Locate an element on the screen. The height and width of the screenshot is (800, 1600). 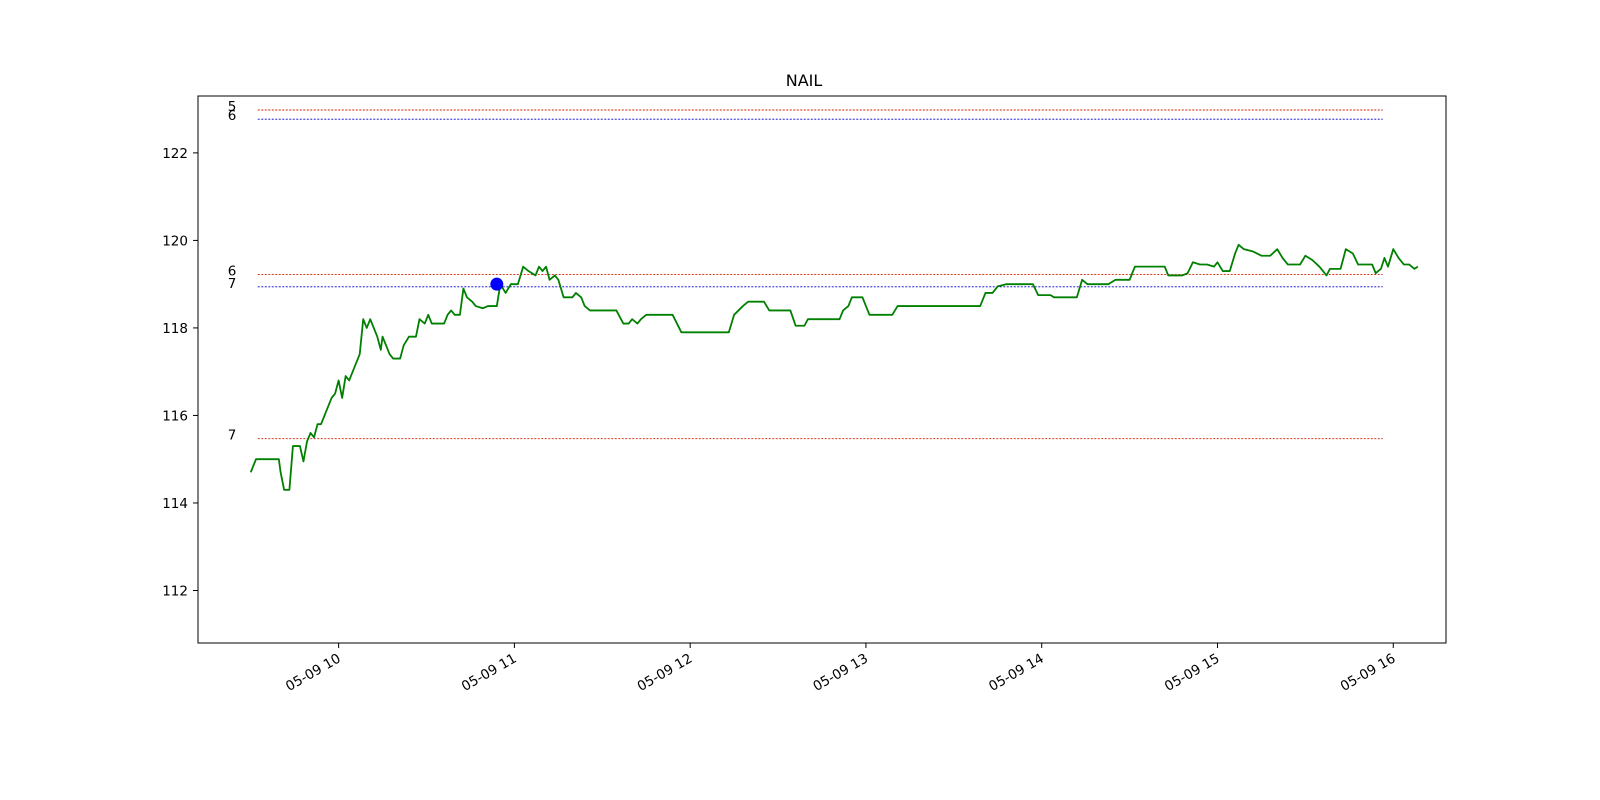
y-tick-label: 118 is located at coordinates (175, 329).